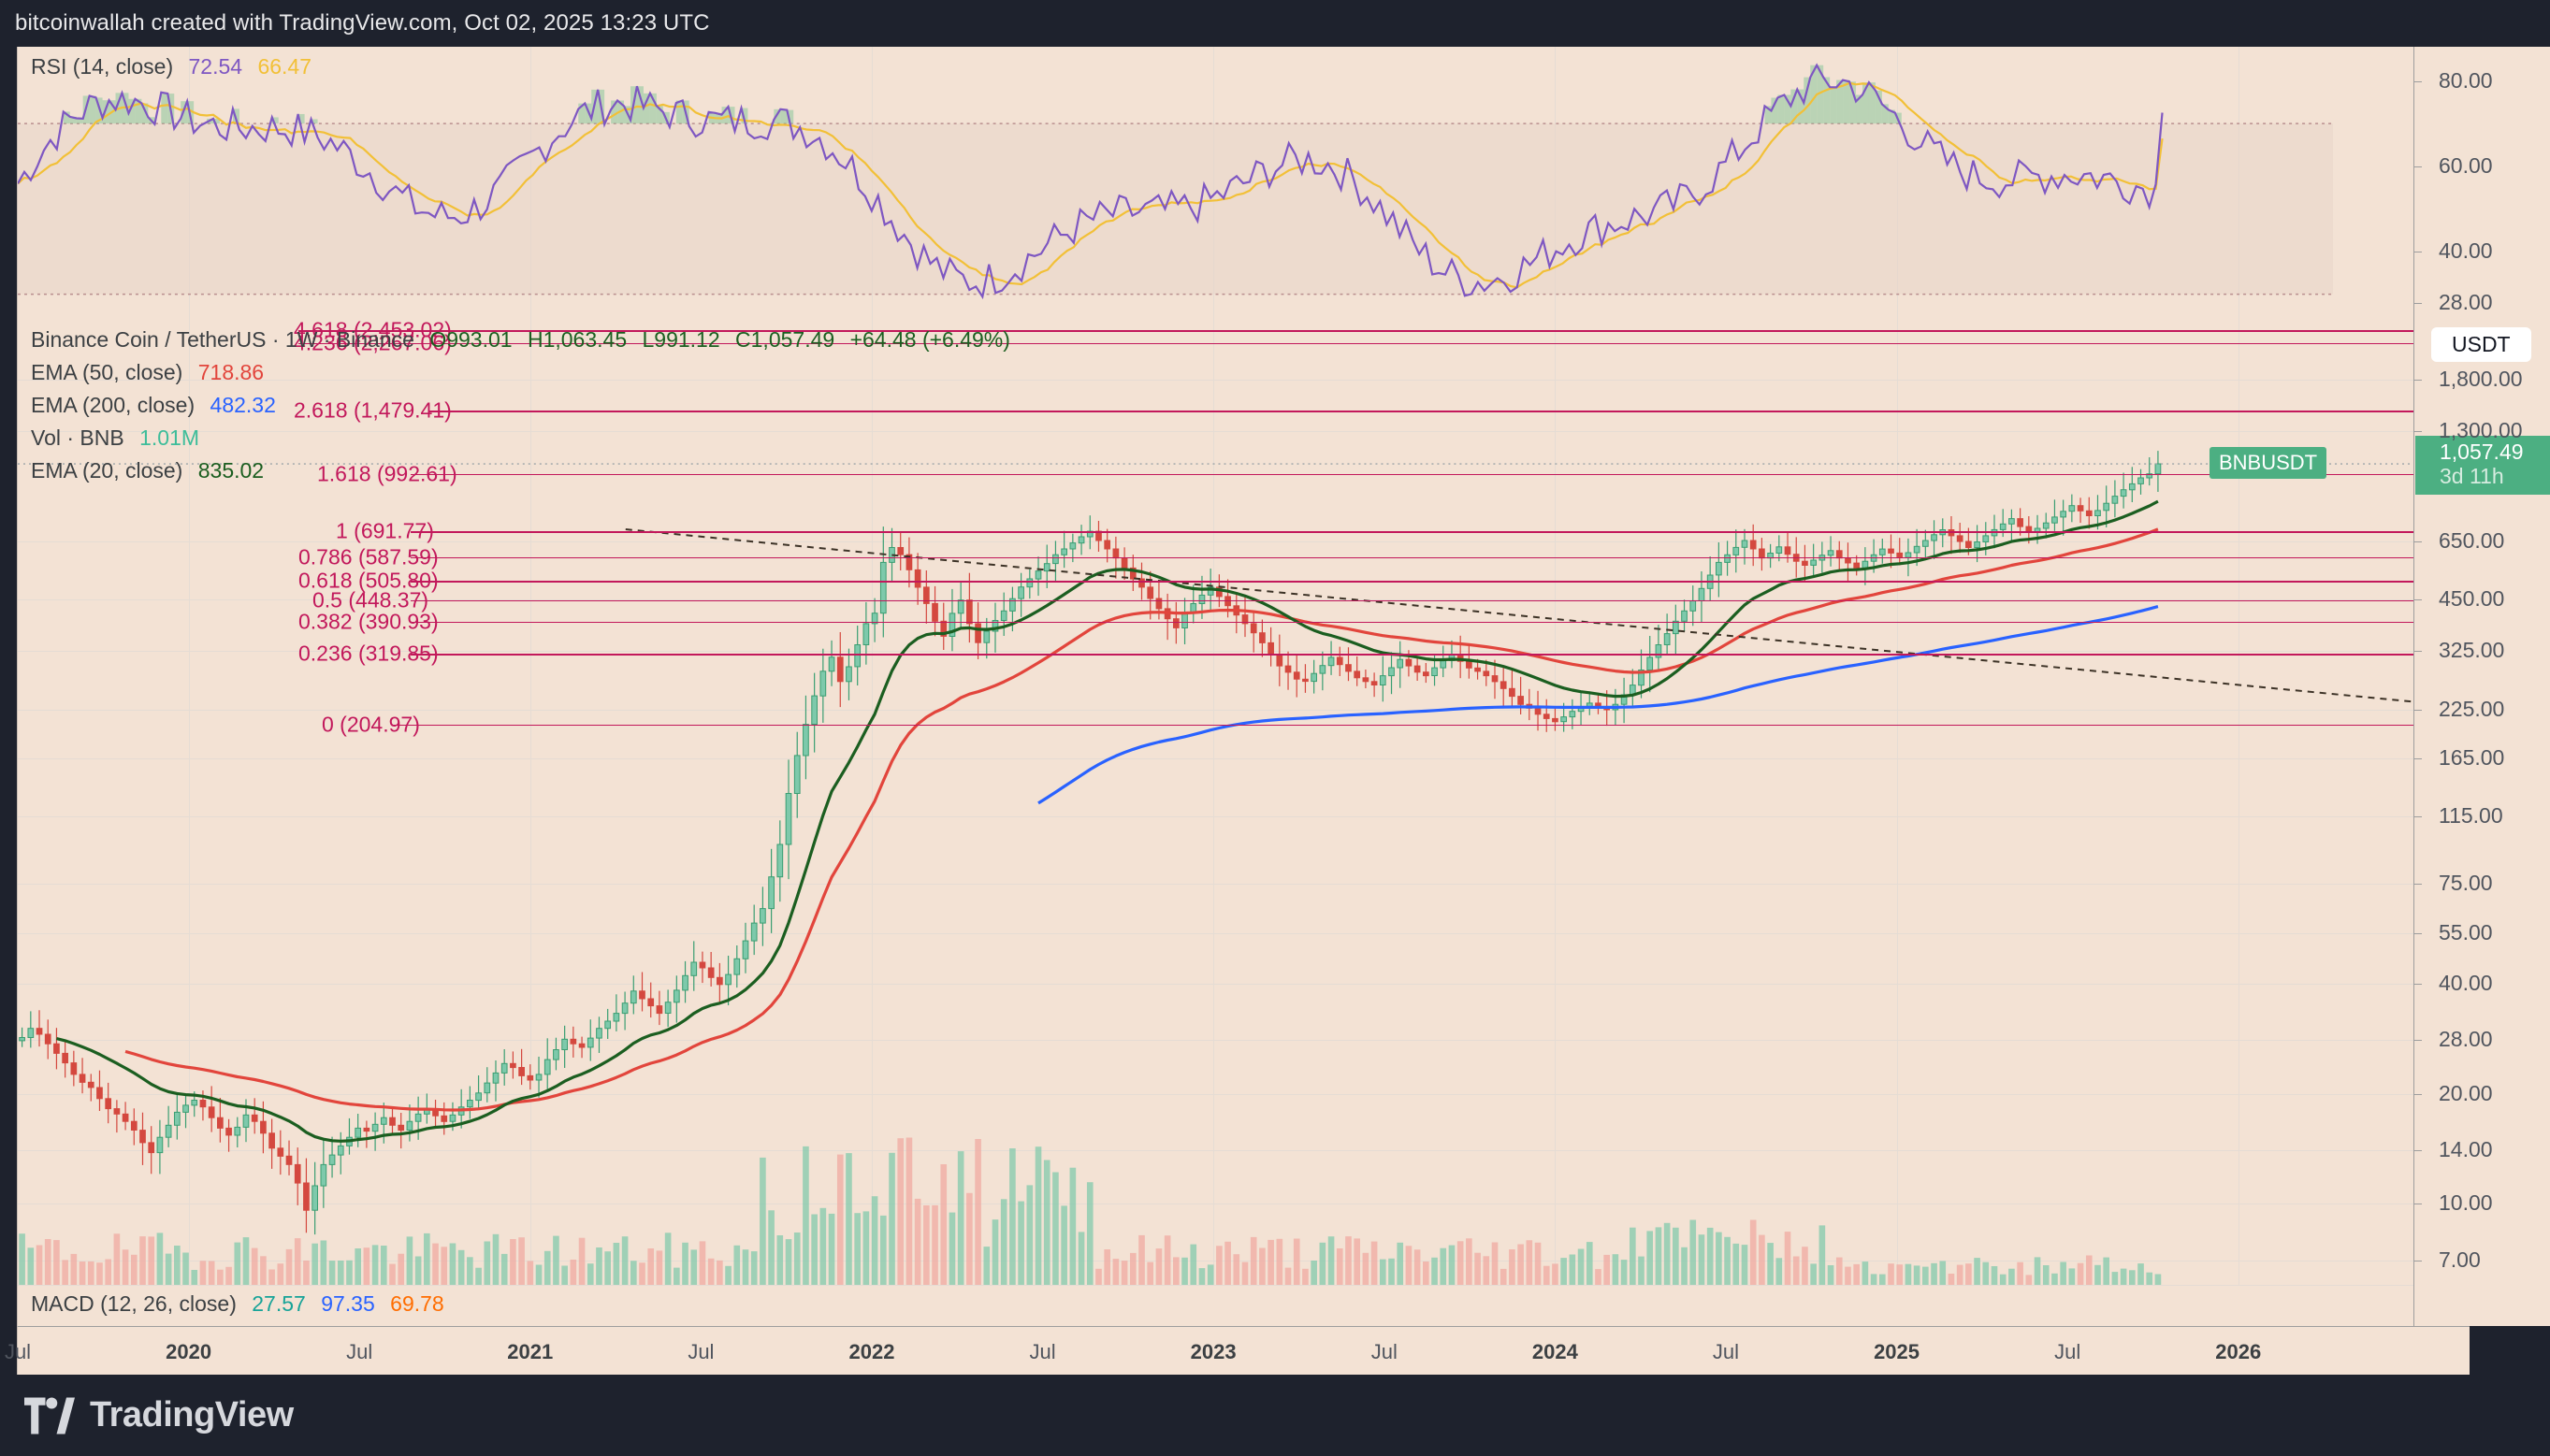 This screenshot has width=2550, height=1456. I want to click on indicator-volume-label: Vol · BNB, so click(77, 437).